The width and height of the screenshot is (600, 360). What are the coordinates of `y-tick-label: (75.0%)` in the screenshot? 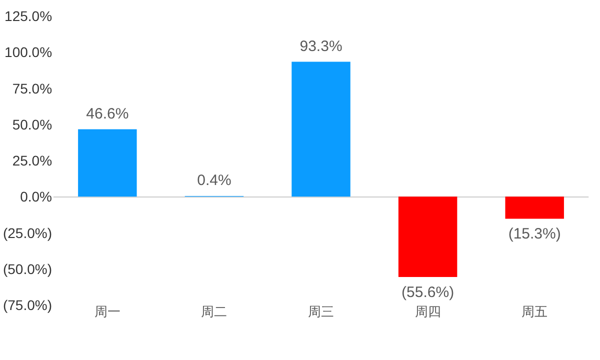 It's located at (27, 305).